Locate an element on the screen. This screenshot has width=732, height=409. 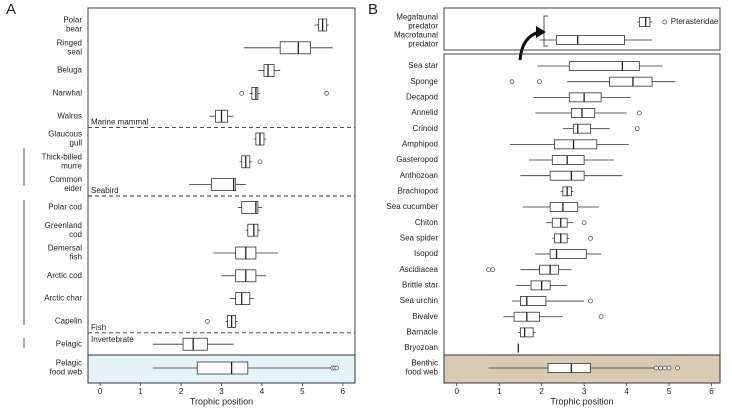
row-label: Polar is located at coordinates (72, 20).